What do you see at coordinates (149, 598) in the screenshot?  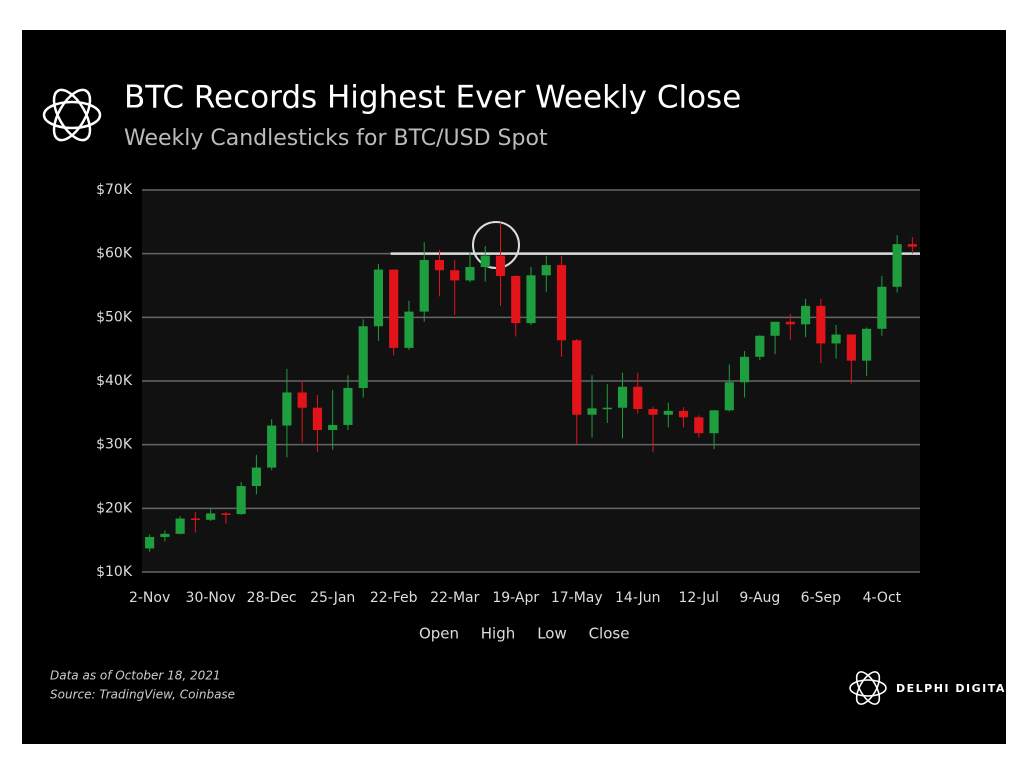 I see `x-tick-label: 2-Nov` at bounding box center [149, 598].